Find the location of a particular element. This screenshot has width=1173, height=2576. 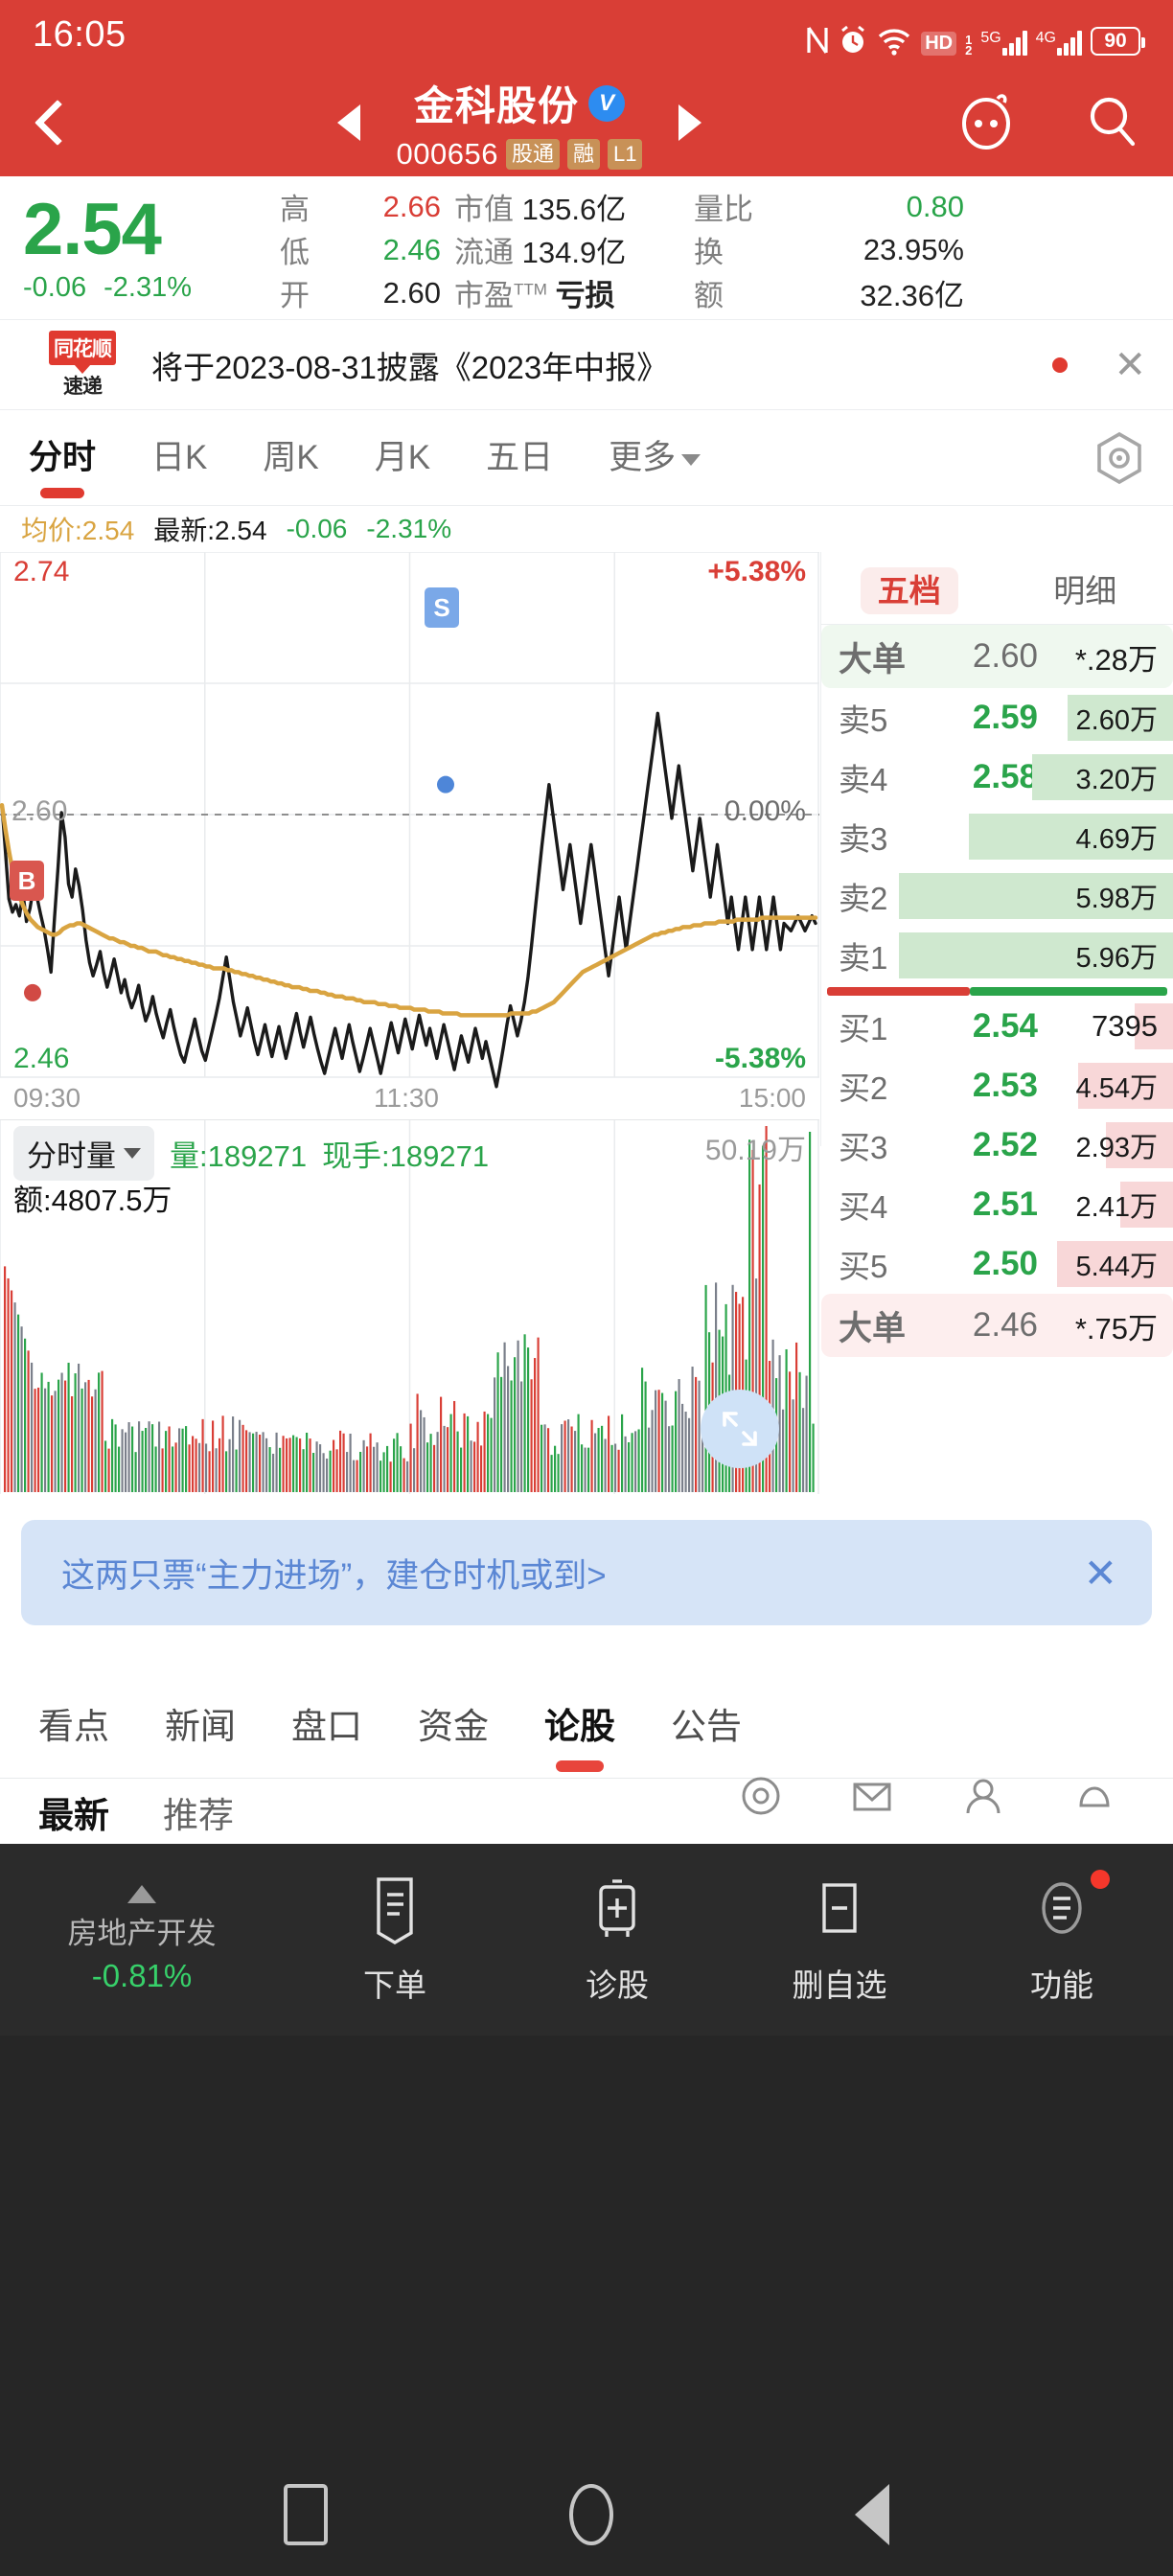

stock-title: 金科股份 V 000656 股通 融 L1 is located at coordinates (520, 123).